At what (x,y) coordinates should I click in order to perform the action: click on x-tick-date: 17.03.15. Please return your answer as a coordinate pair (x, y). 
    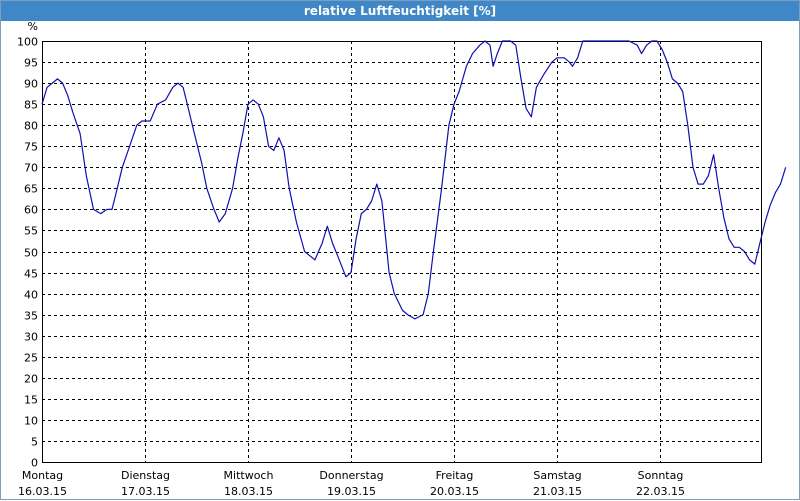
    Looking at the image, I should click on (145, 491).